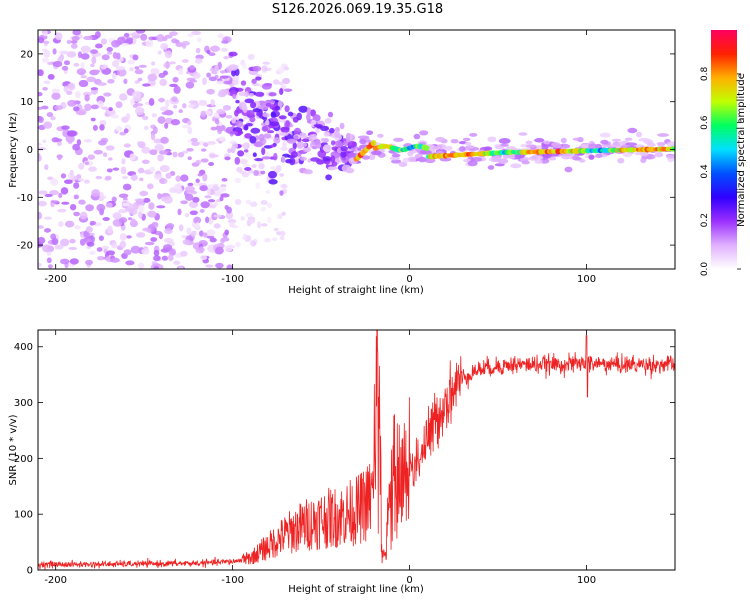  Describe the element at coordinates (13, 449) in the screenshot. I see `snr-y-label: SNR (10 * v/v)` at that location.